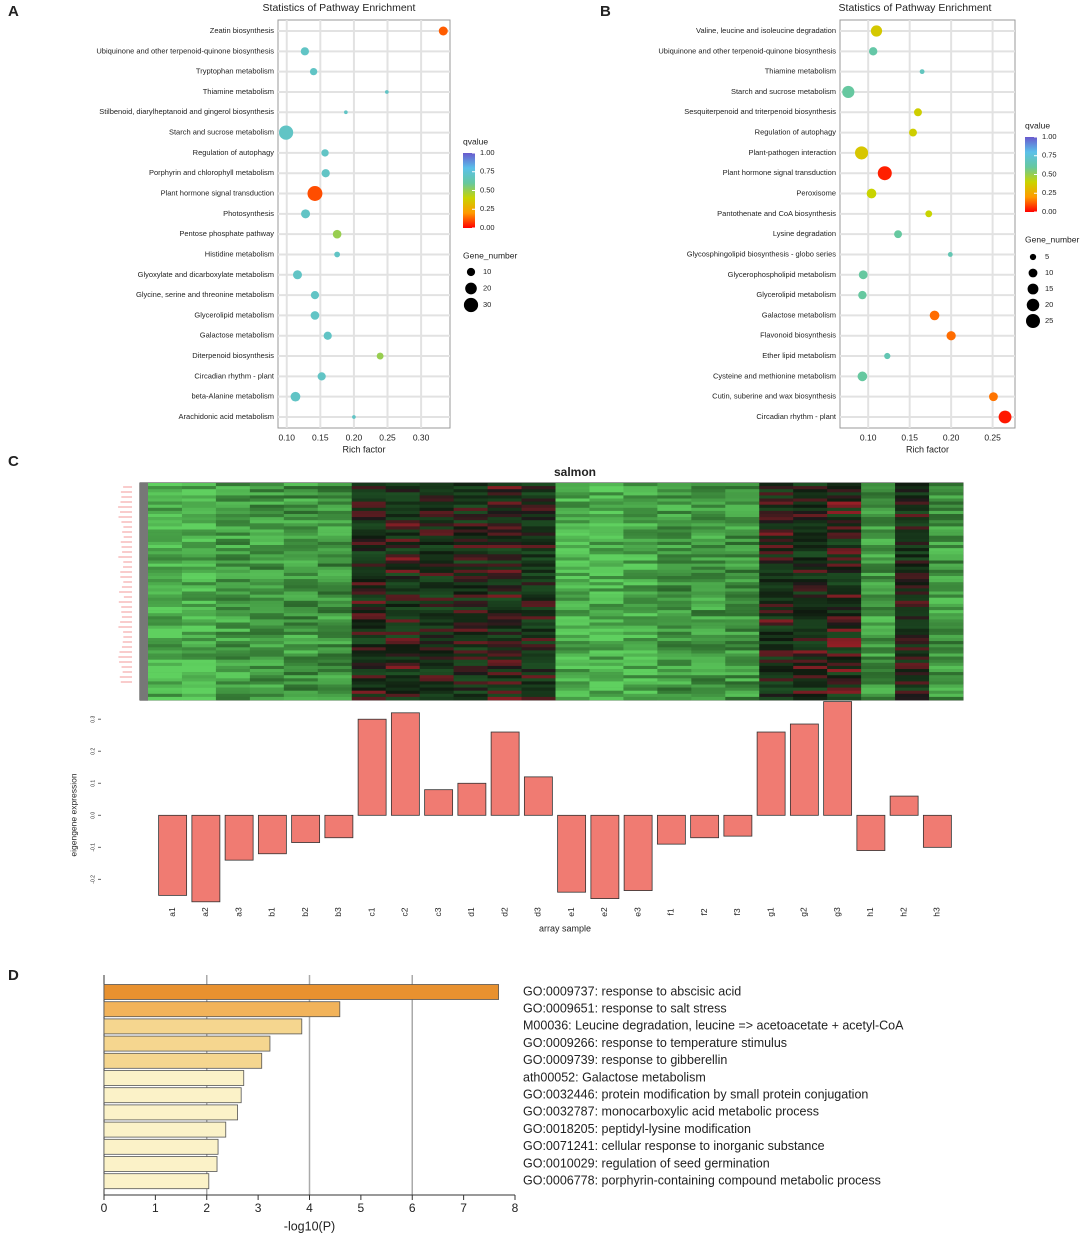 The width and height of the screenshot is (1084, 1237). Describe the element at coordinates (1037, 125) in the screenshot. I see `legend-title: qvalue` at that location.